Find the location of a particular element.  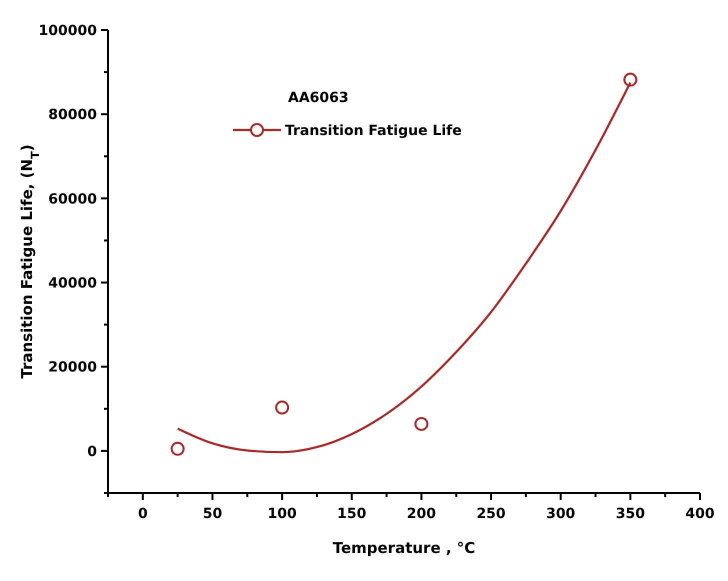

y-tick-label: 100000 is located at coordinates (68, 31).